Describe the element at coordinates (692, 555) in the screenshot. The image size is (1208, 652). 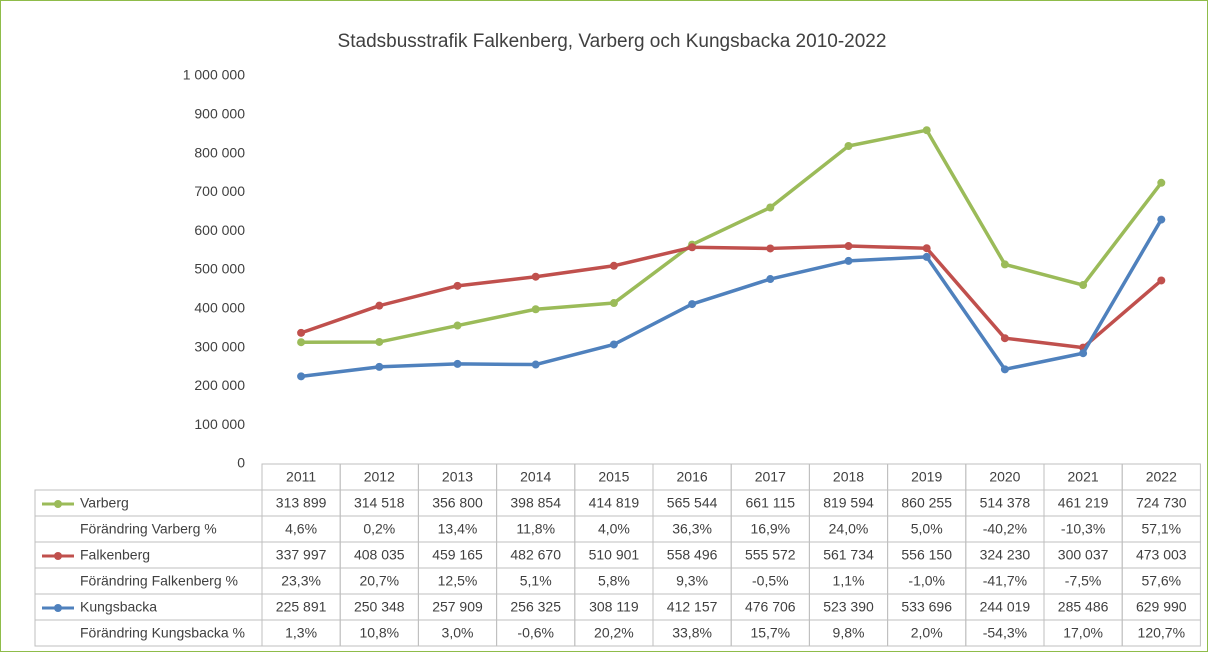
I see `table-value: 558 496` at that location.